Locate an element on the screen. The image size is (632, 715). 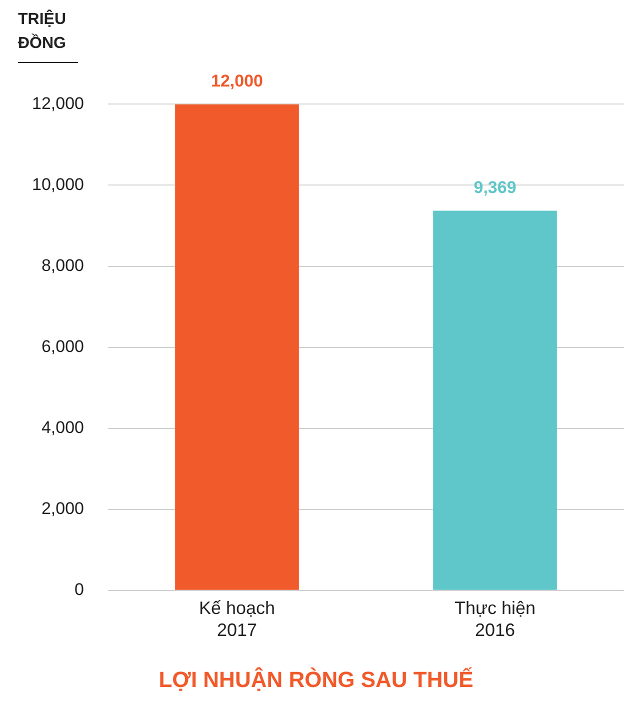
y-tick-label: 0 is located at coordinates (79, 590).